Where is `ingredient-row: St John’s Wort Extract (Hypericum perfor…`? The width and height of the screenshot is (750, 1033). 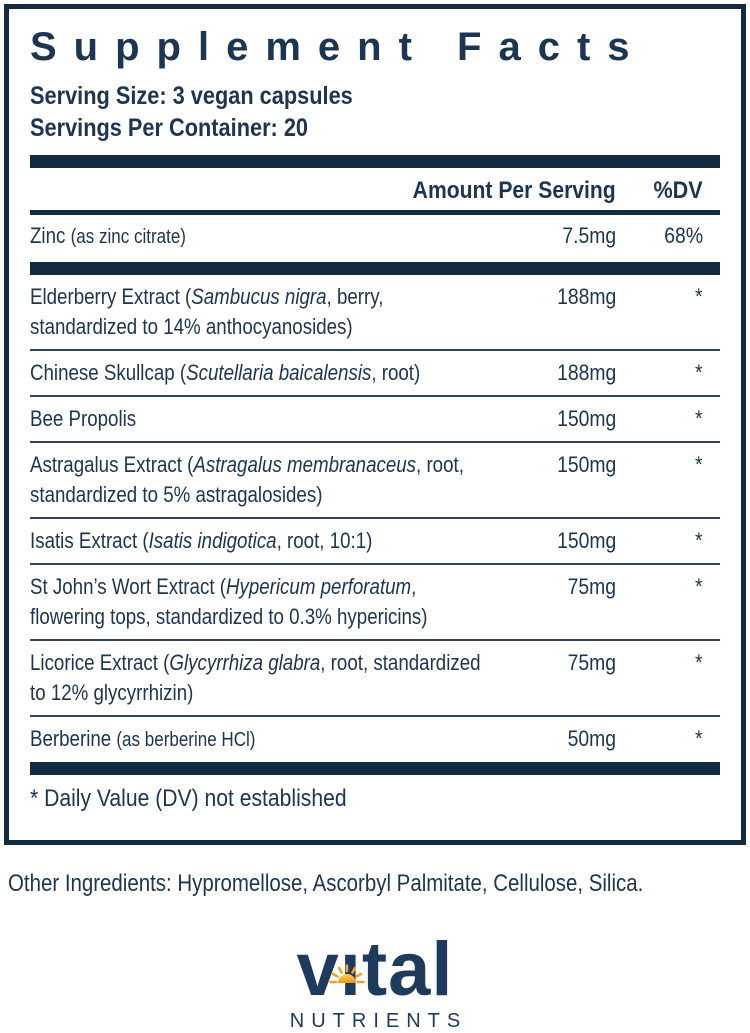
ingredient-row: St John’s Wort Extract (Hypericum perfor… is located at coordinates (375, 601).